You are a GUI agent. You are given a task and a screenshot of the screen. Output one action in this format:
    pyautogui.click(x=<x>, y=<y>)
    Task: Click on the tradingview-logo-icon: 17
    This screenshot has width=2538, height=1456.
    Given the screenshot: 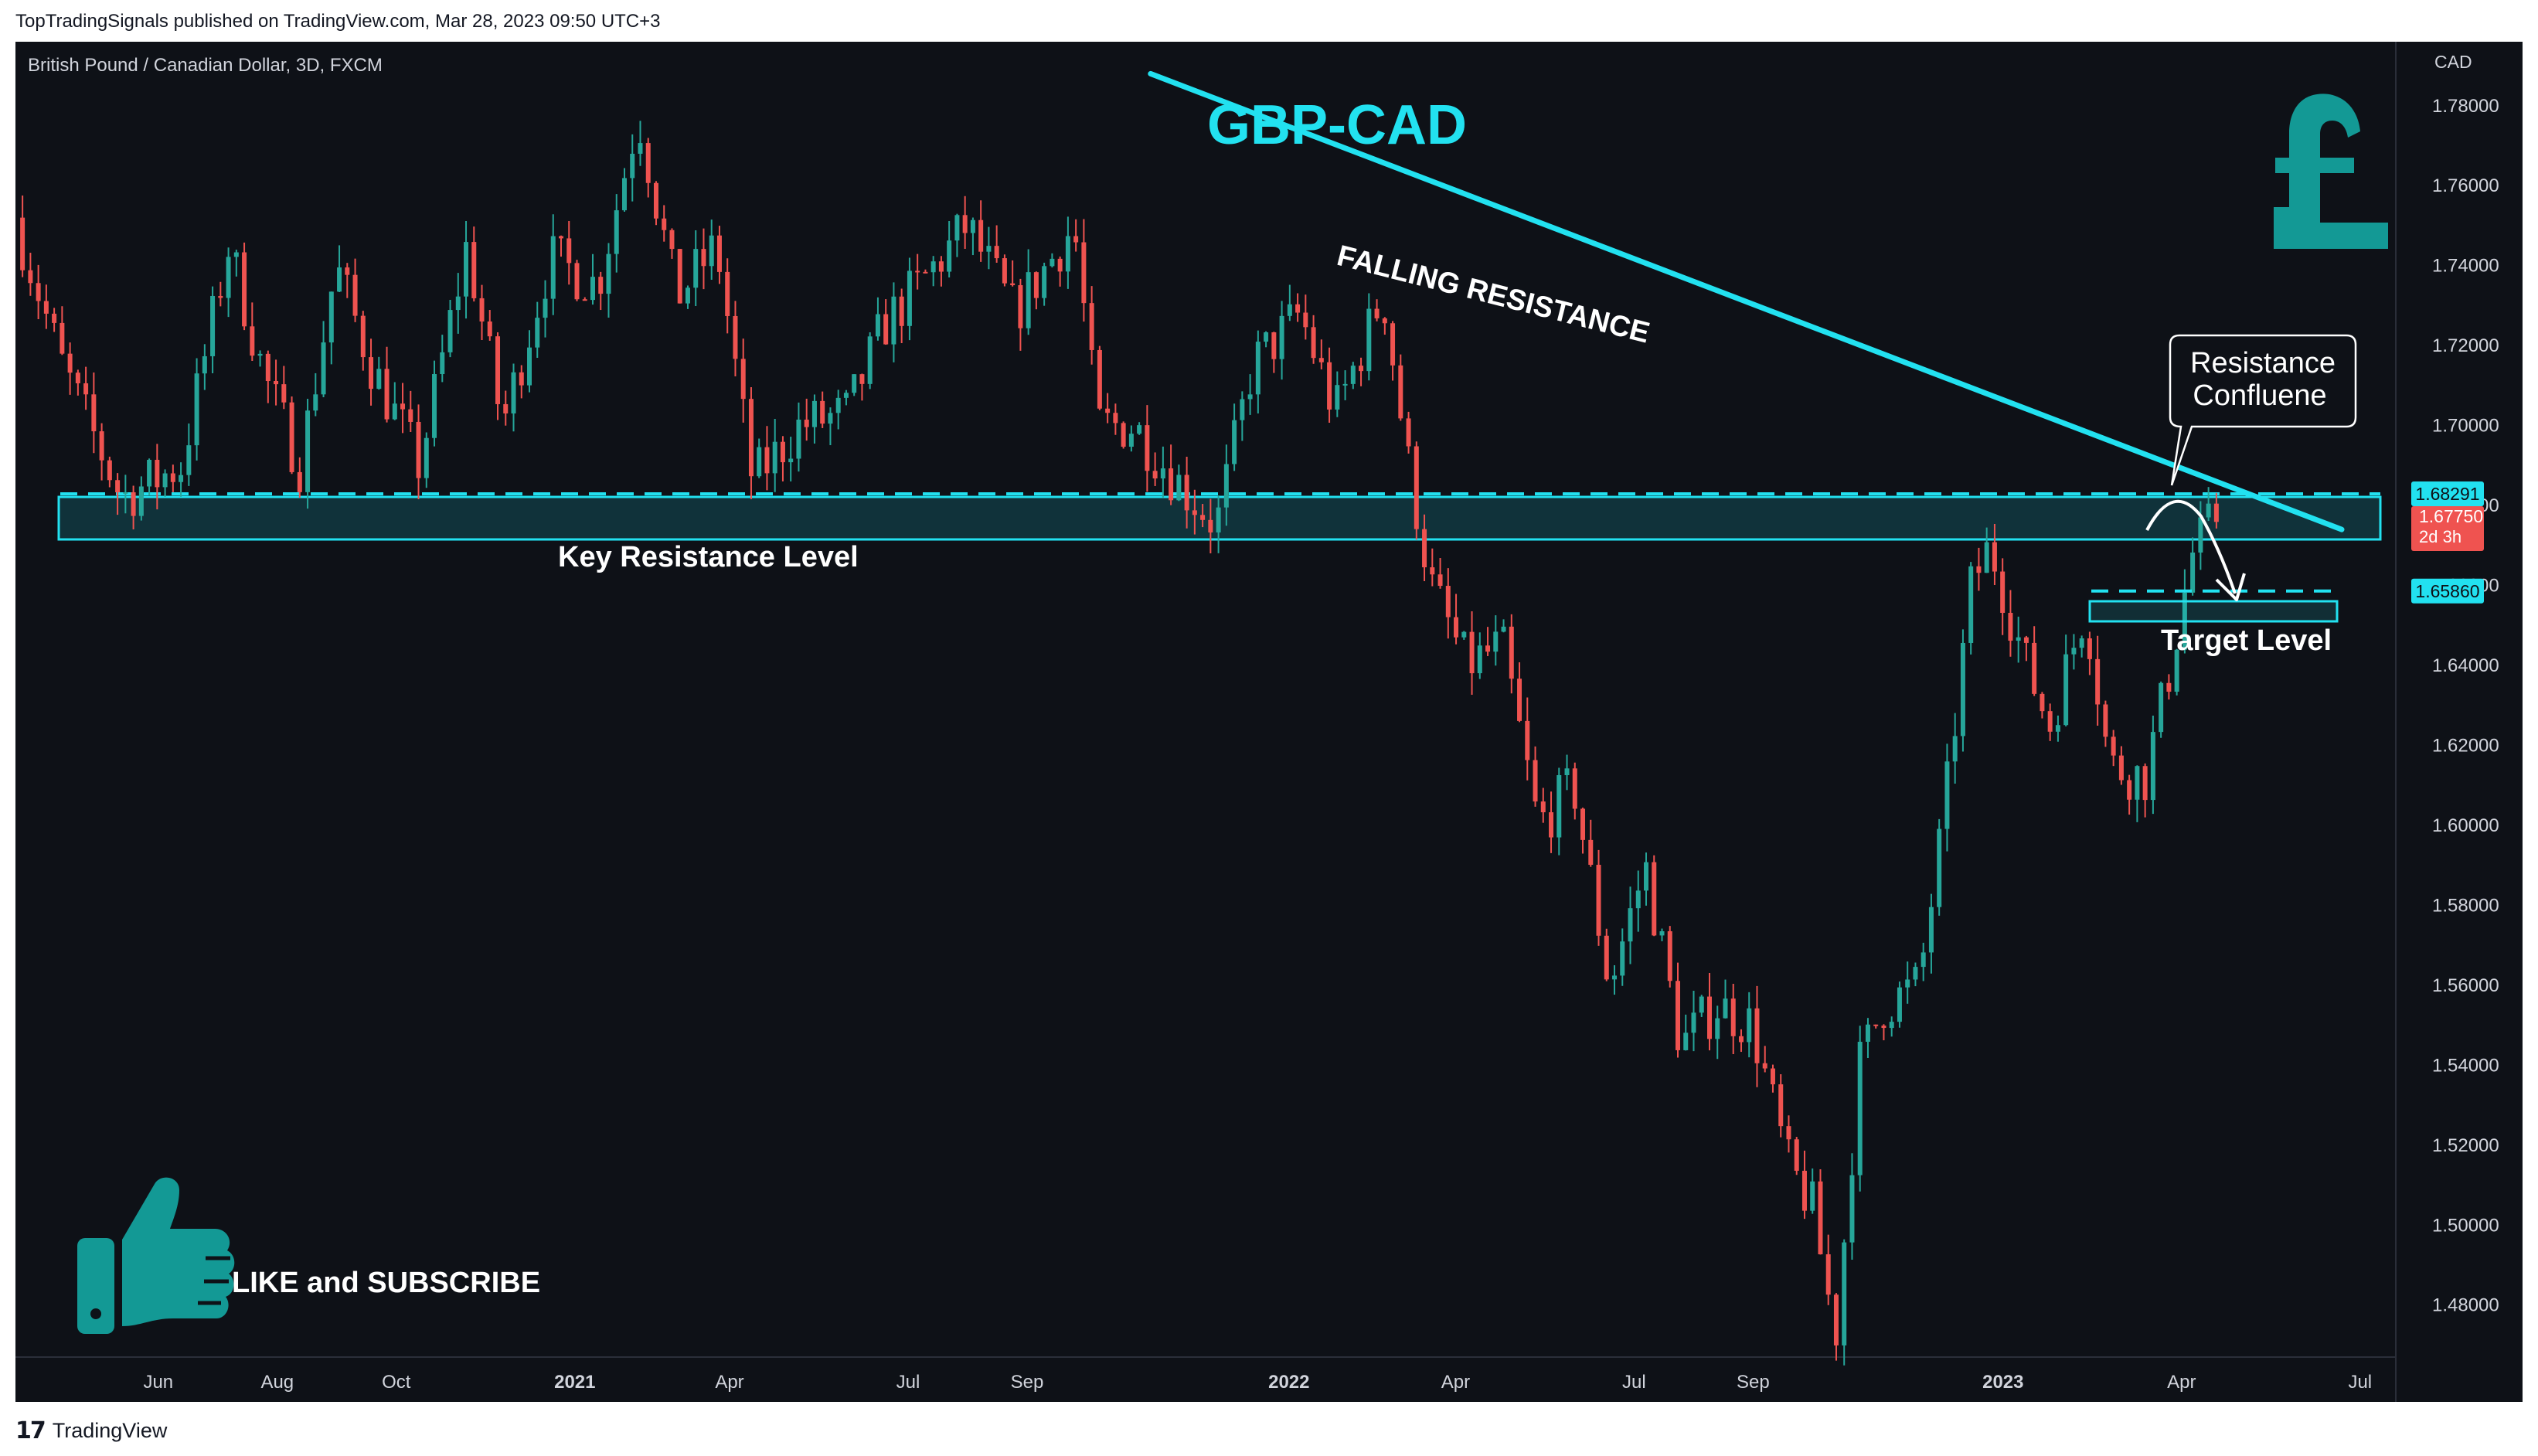 What is the action you would take?
    pyautogui.click(x=31, y=1431)
    